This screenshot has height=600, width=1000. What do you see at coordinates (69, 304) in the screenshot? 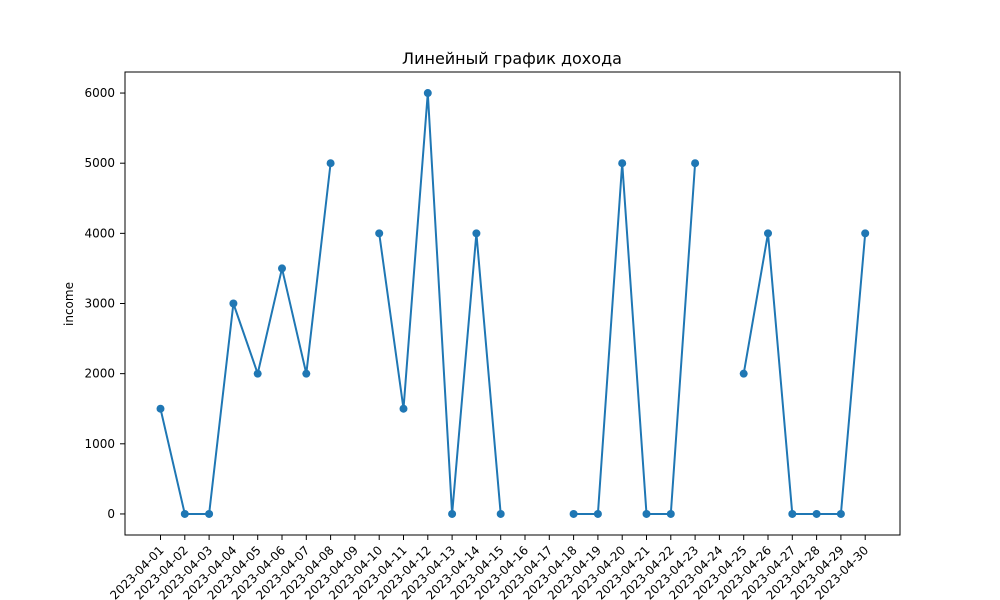
I see `y-axis-label: income` at bounding box center [69, 304].